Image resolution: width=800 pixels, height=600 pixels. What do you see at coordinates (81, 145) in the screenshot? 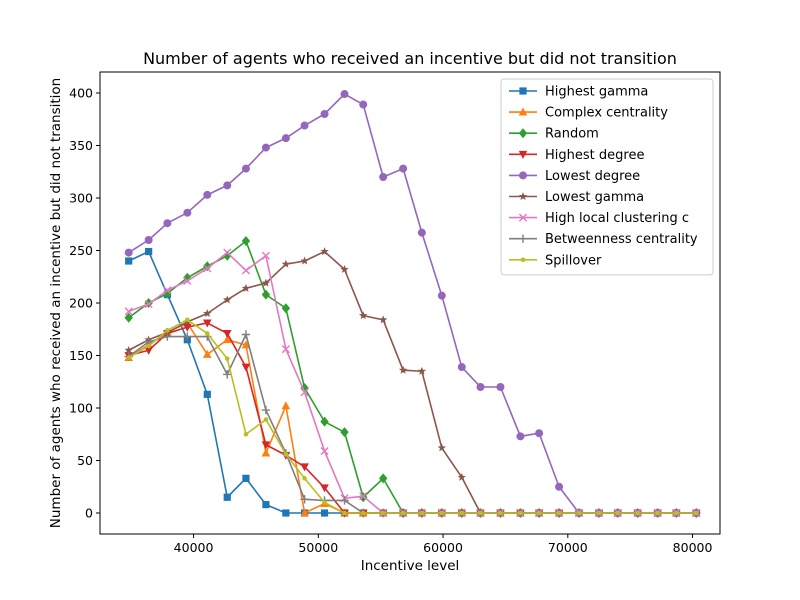
I see `y-tick-label: 350` at bounding box center [81, 145].